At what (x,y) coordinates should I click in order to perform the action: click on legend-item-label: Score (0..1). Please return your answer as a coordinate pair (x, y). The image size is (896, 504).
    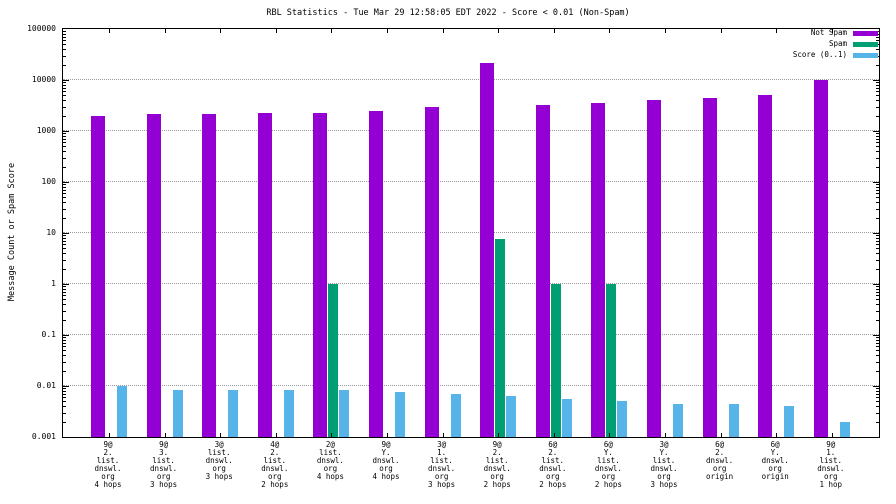
    Looking at the image, I should click on (819, 54).